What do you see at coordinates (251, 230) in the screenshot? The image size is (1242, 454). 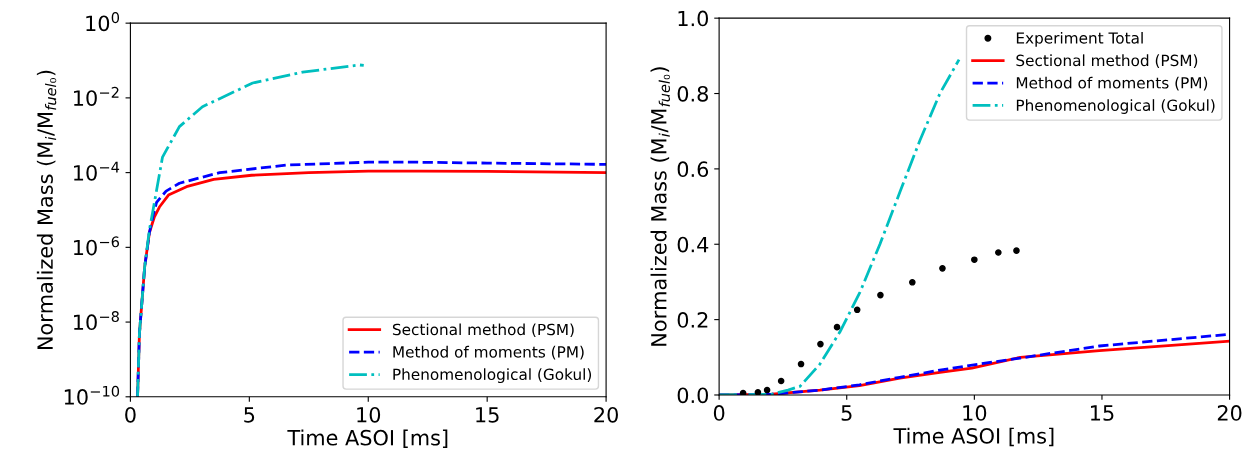 I see `line-series` at bounding box center [251, 230].